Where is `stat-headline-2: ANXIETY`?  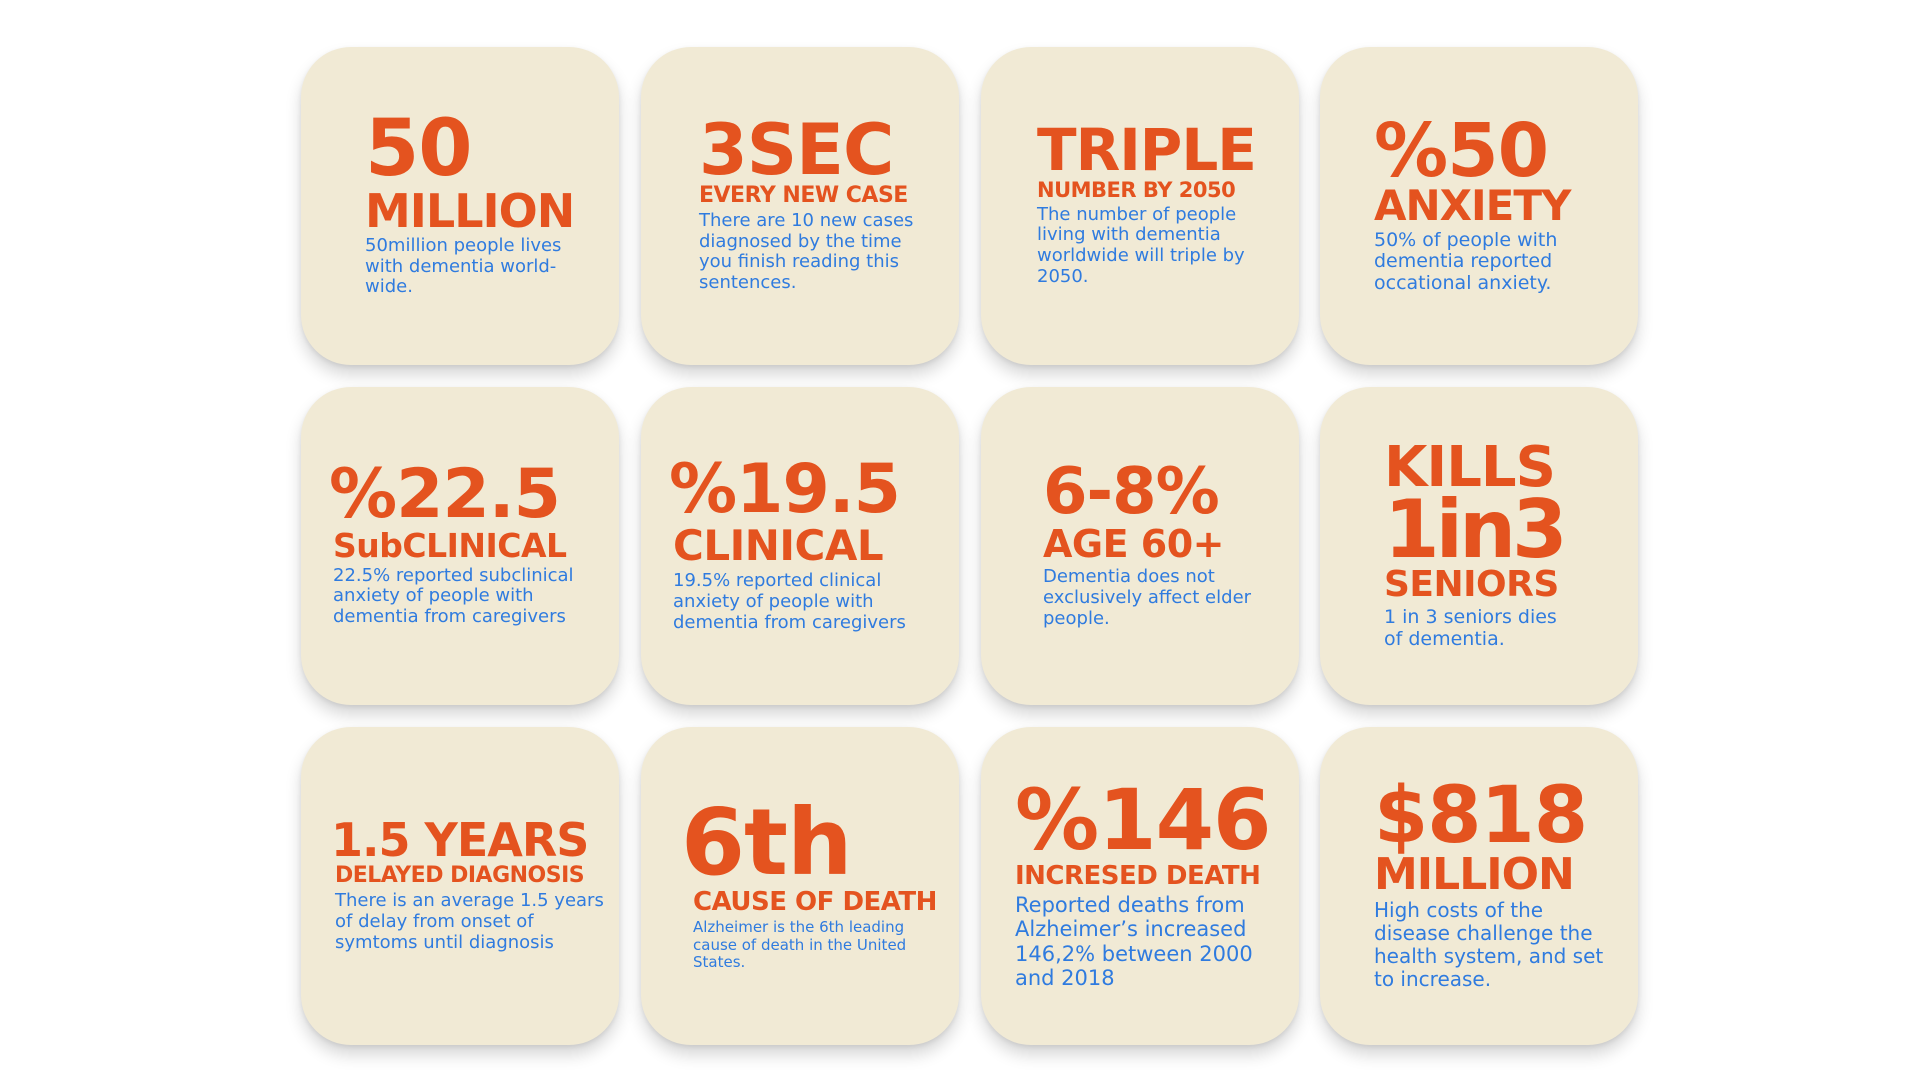
stat-headline-2: ANXIETY is located at coordinates (1472, 205).